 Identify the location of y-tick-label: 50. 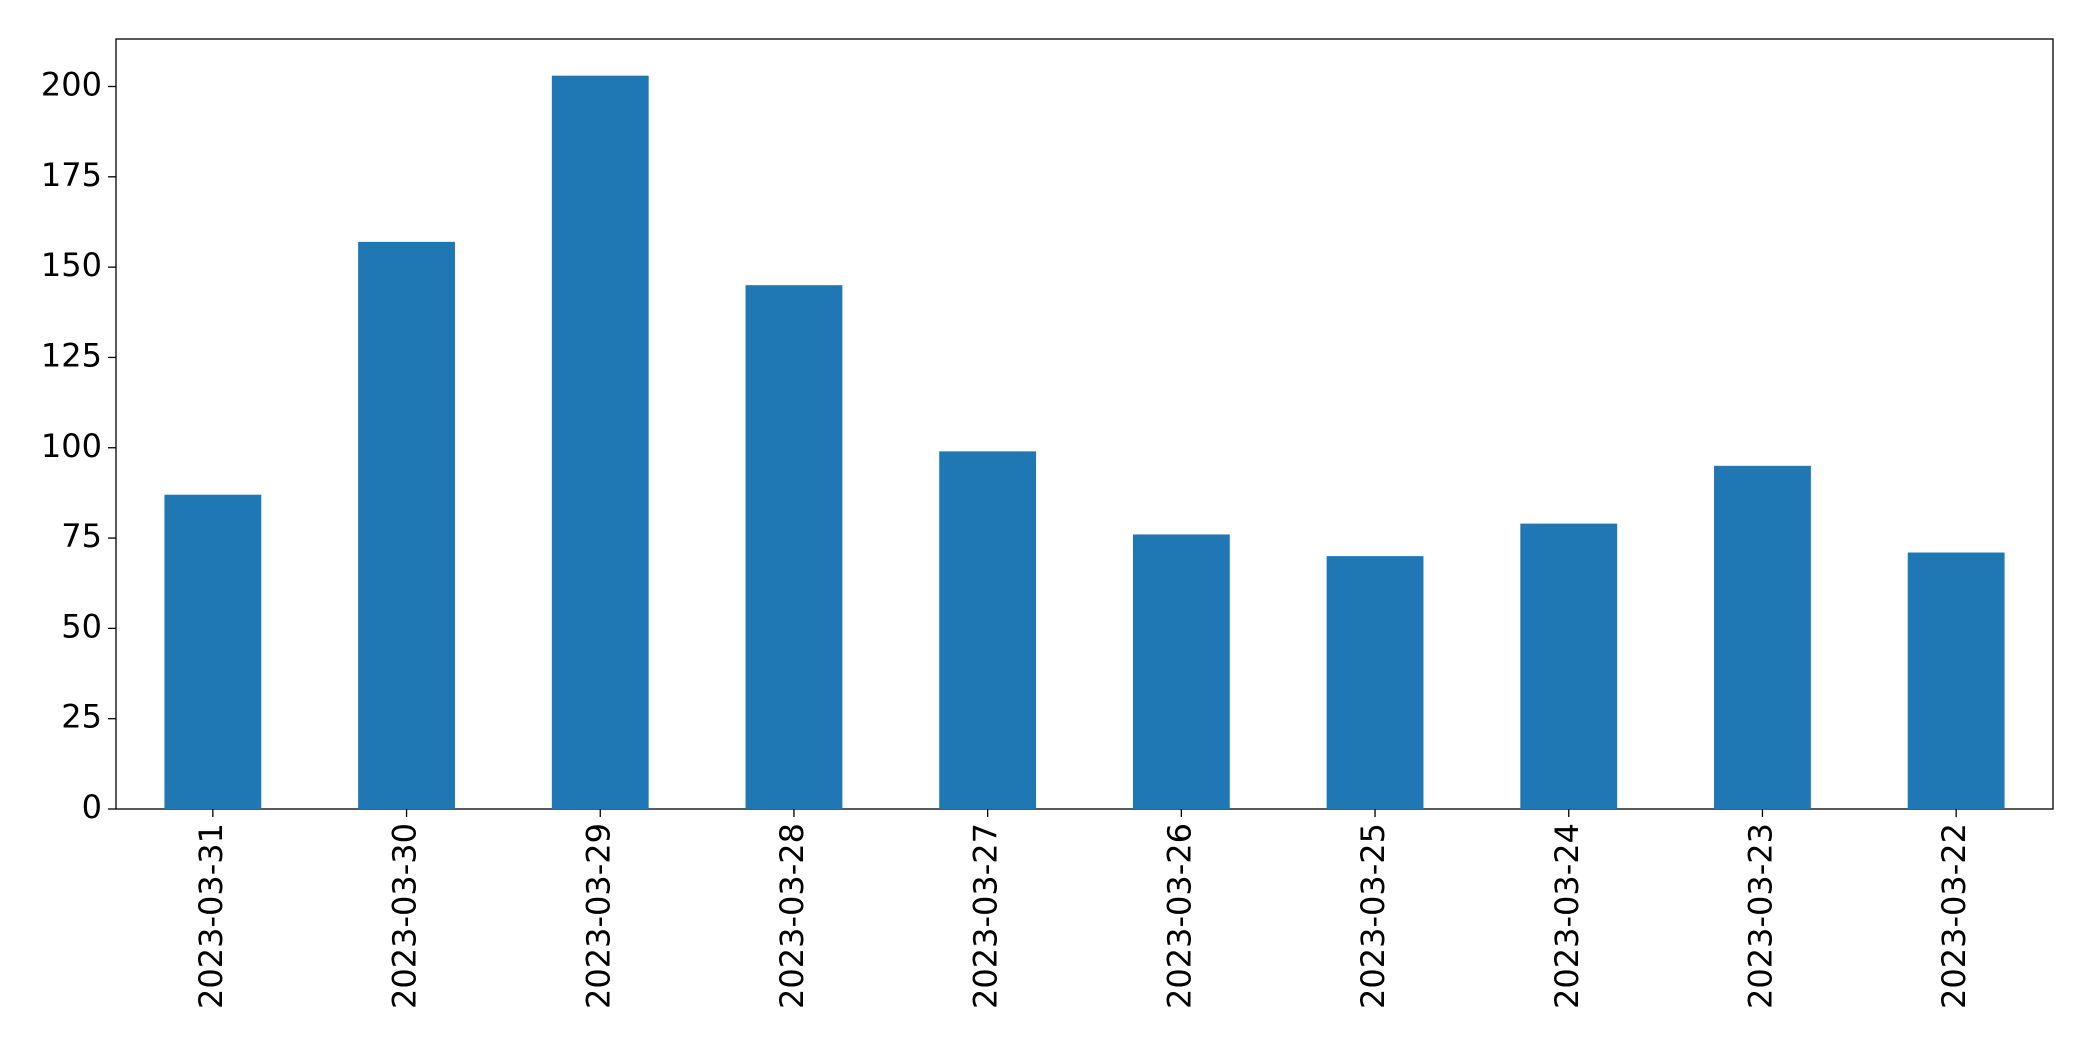
(81, 626).